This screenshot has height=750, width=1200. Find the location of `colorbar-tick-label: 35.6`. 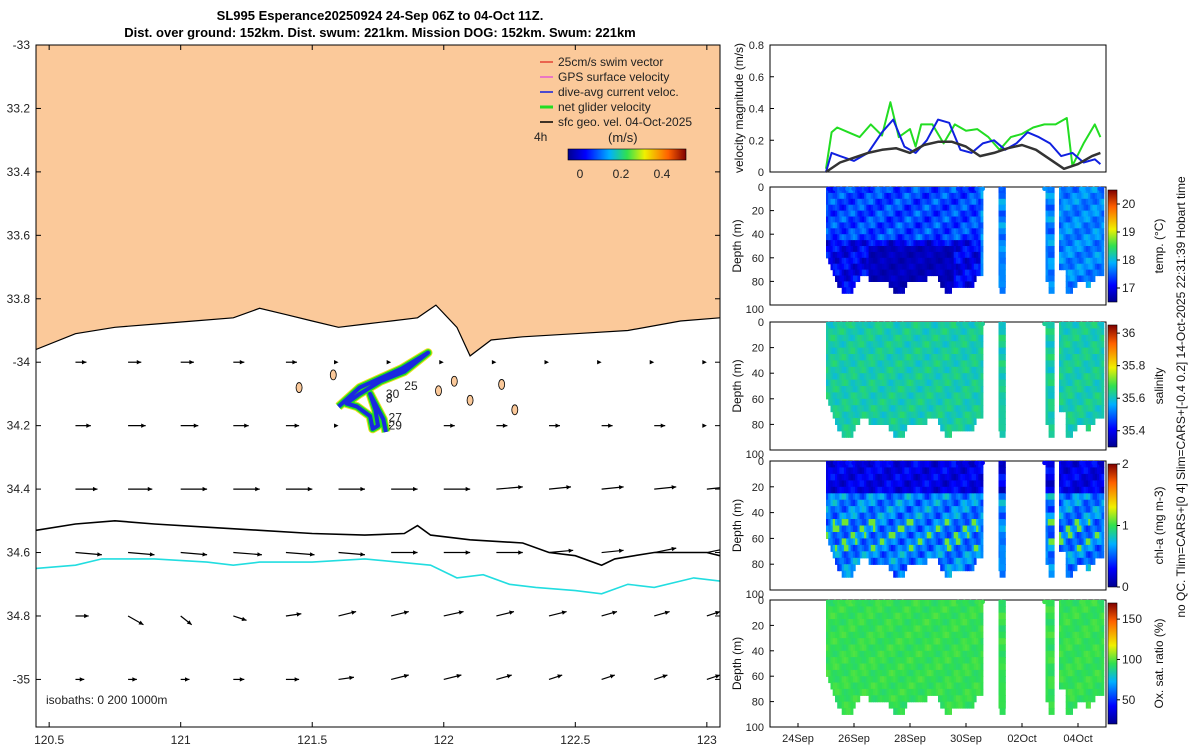

colorbar-tick-label: 35.6 is located at coordinates (1134, 398).